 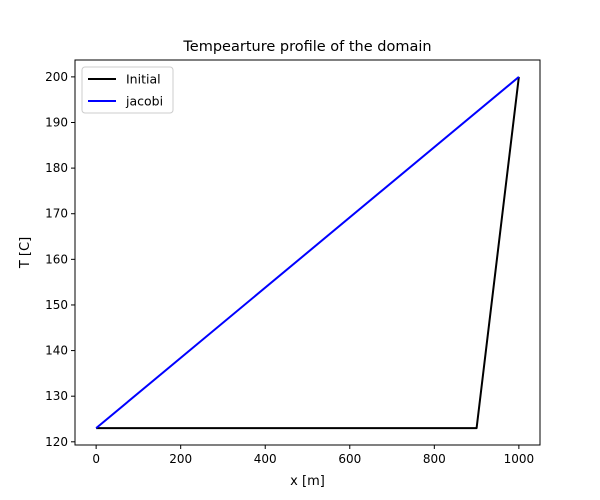 I want to click on legend: Initial jacobi, so click(x=127, y=90).